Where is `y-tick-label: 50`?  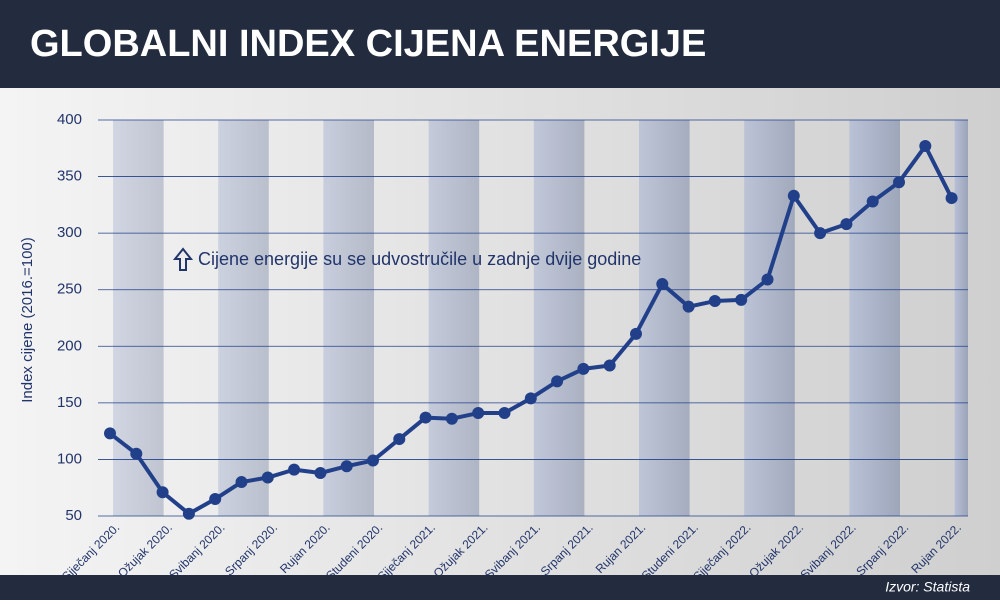
y-tick-label: 50 is located at coordinates (73, 515).